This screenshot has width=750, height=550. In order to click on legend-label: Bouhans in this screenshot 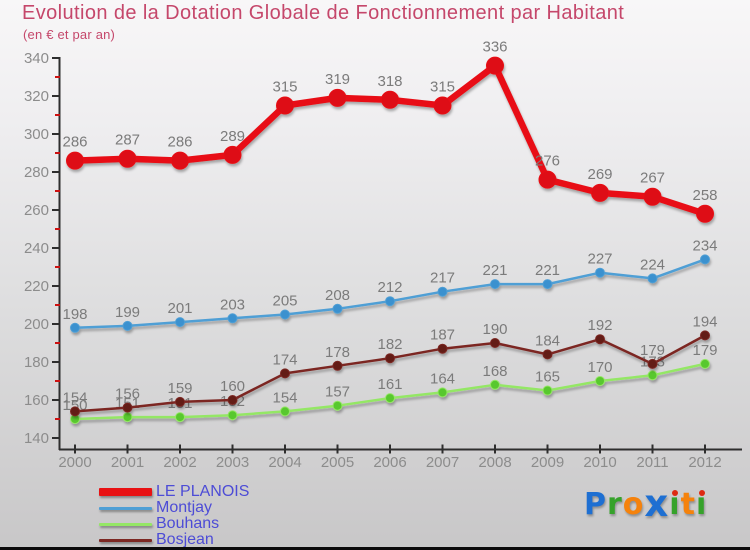, I will do `click(188, 523)`.